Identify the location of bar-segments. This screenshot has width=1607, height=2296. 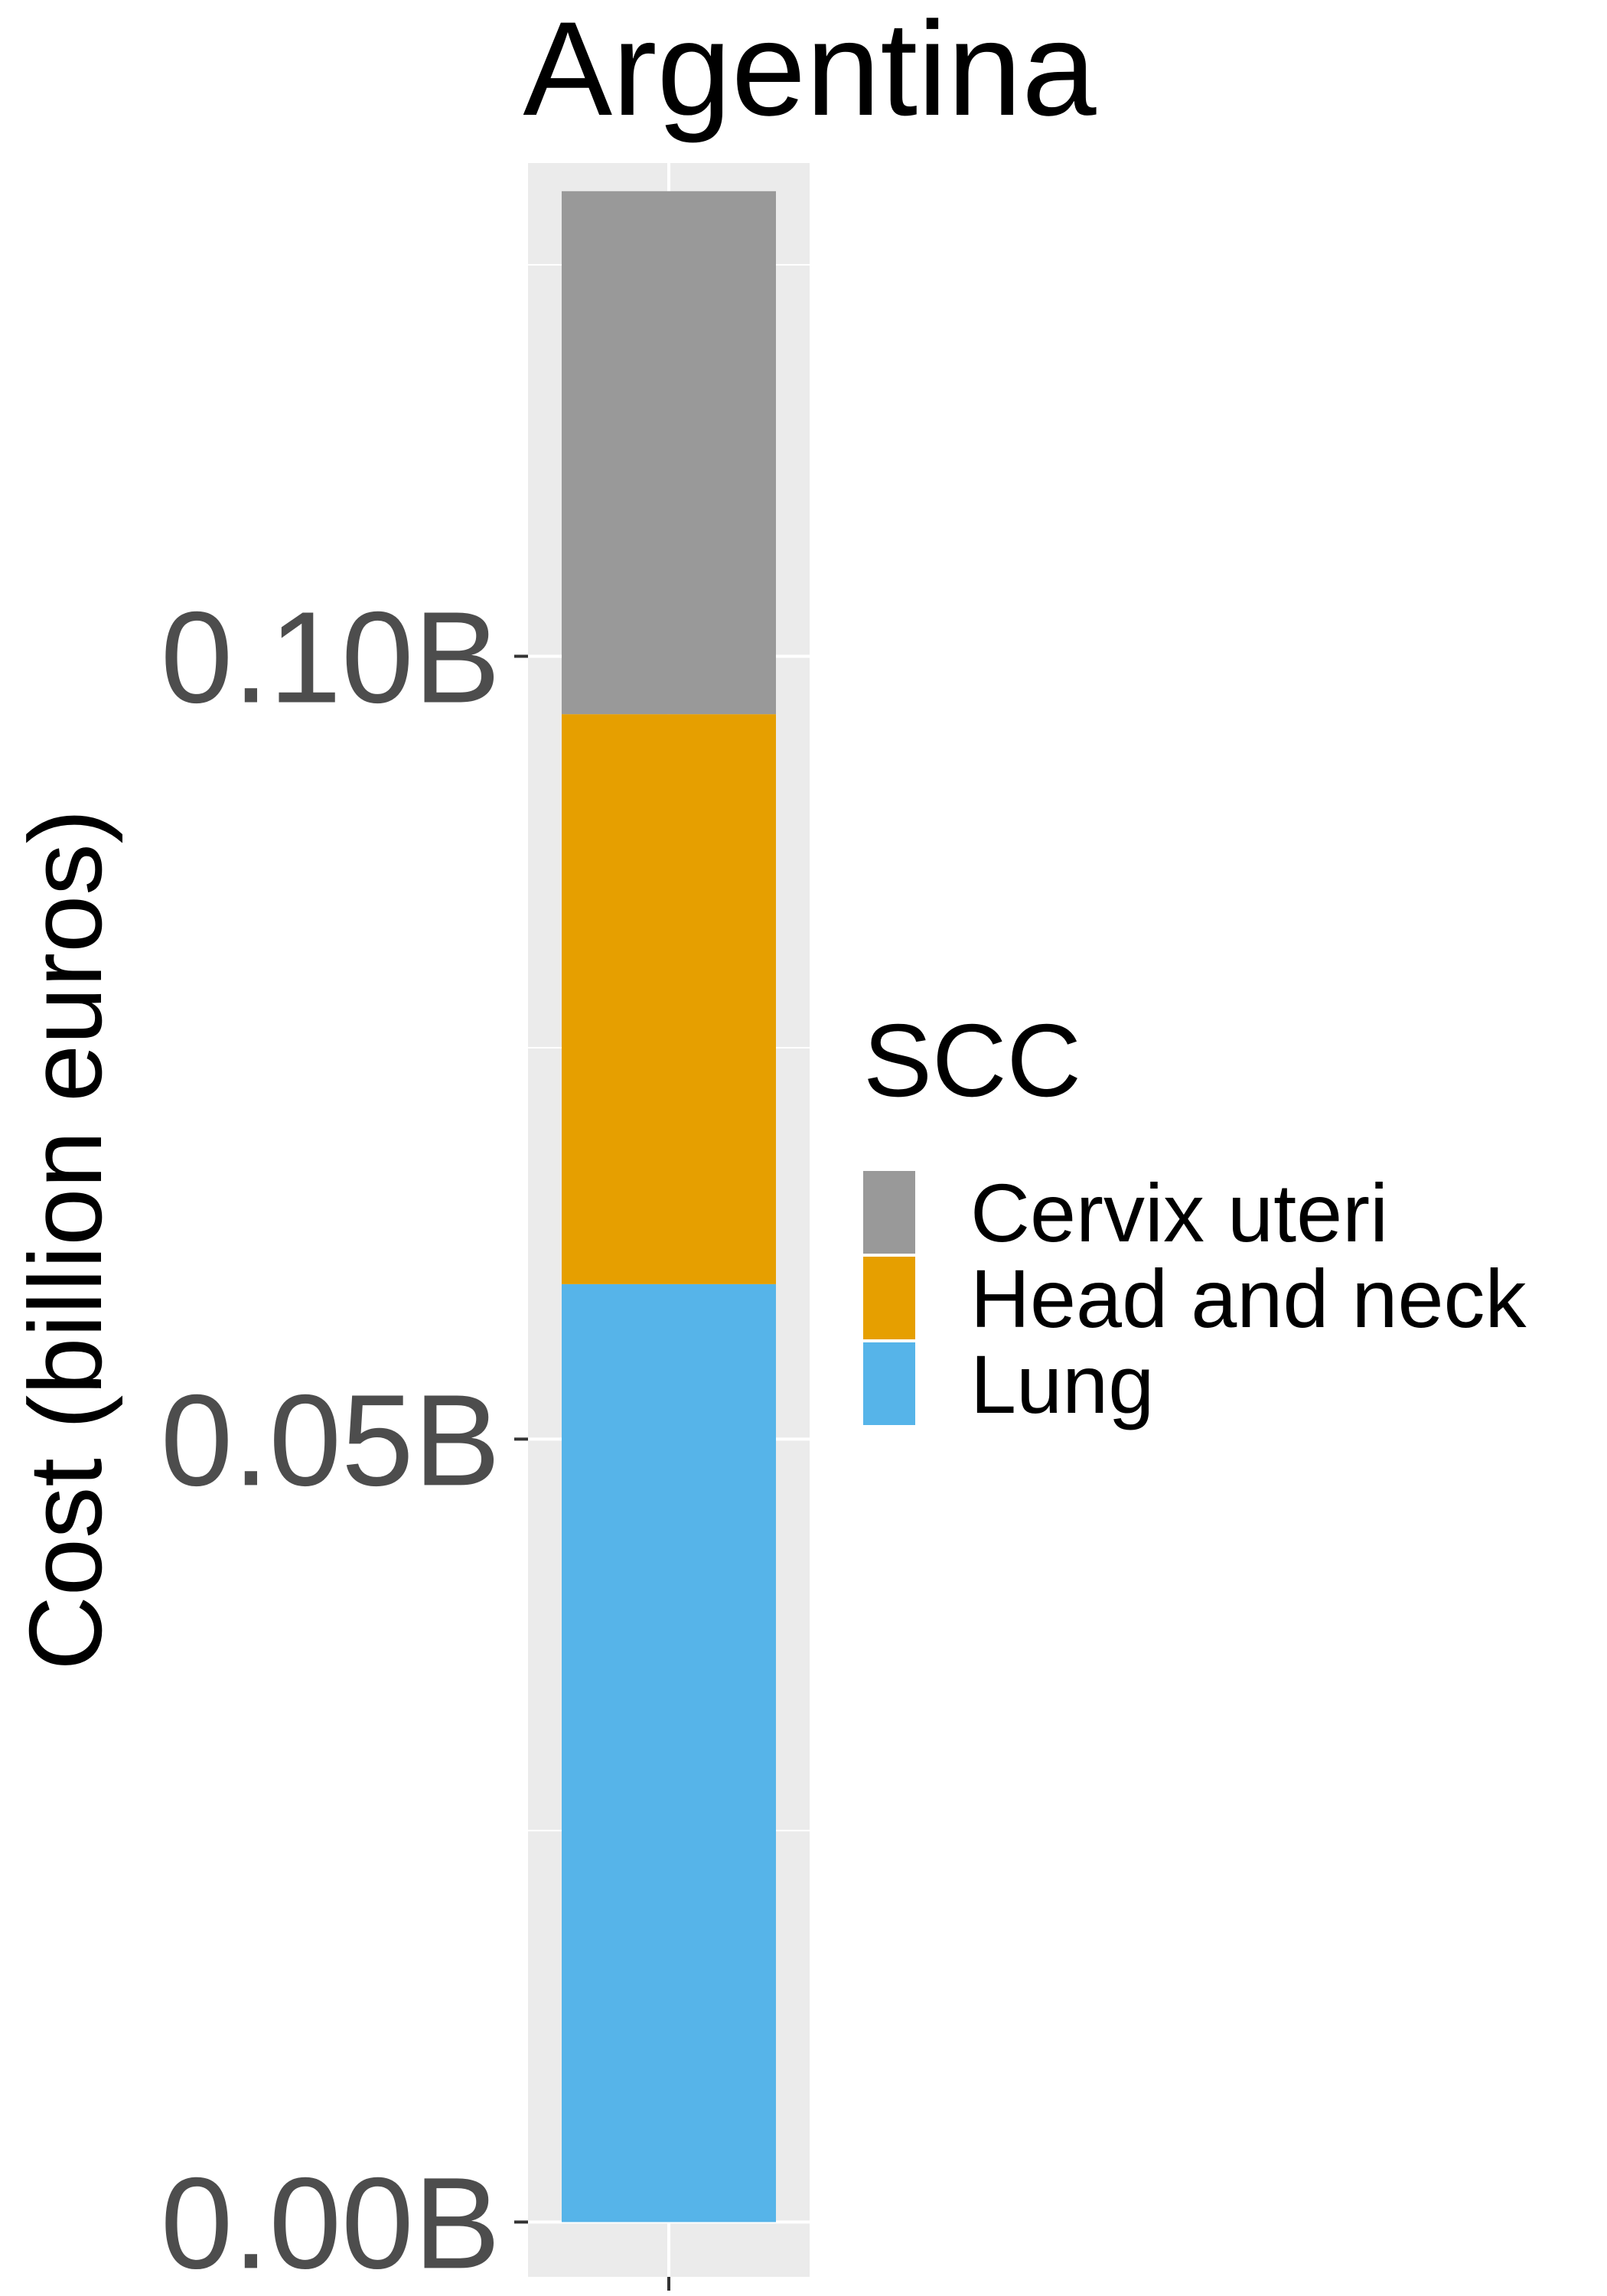
(669, 1207).